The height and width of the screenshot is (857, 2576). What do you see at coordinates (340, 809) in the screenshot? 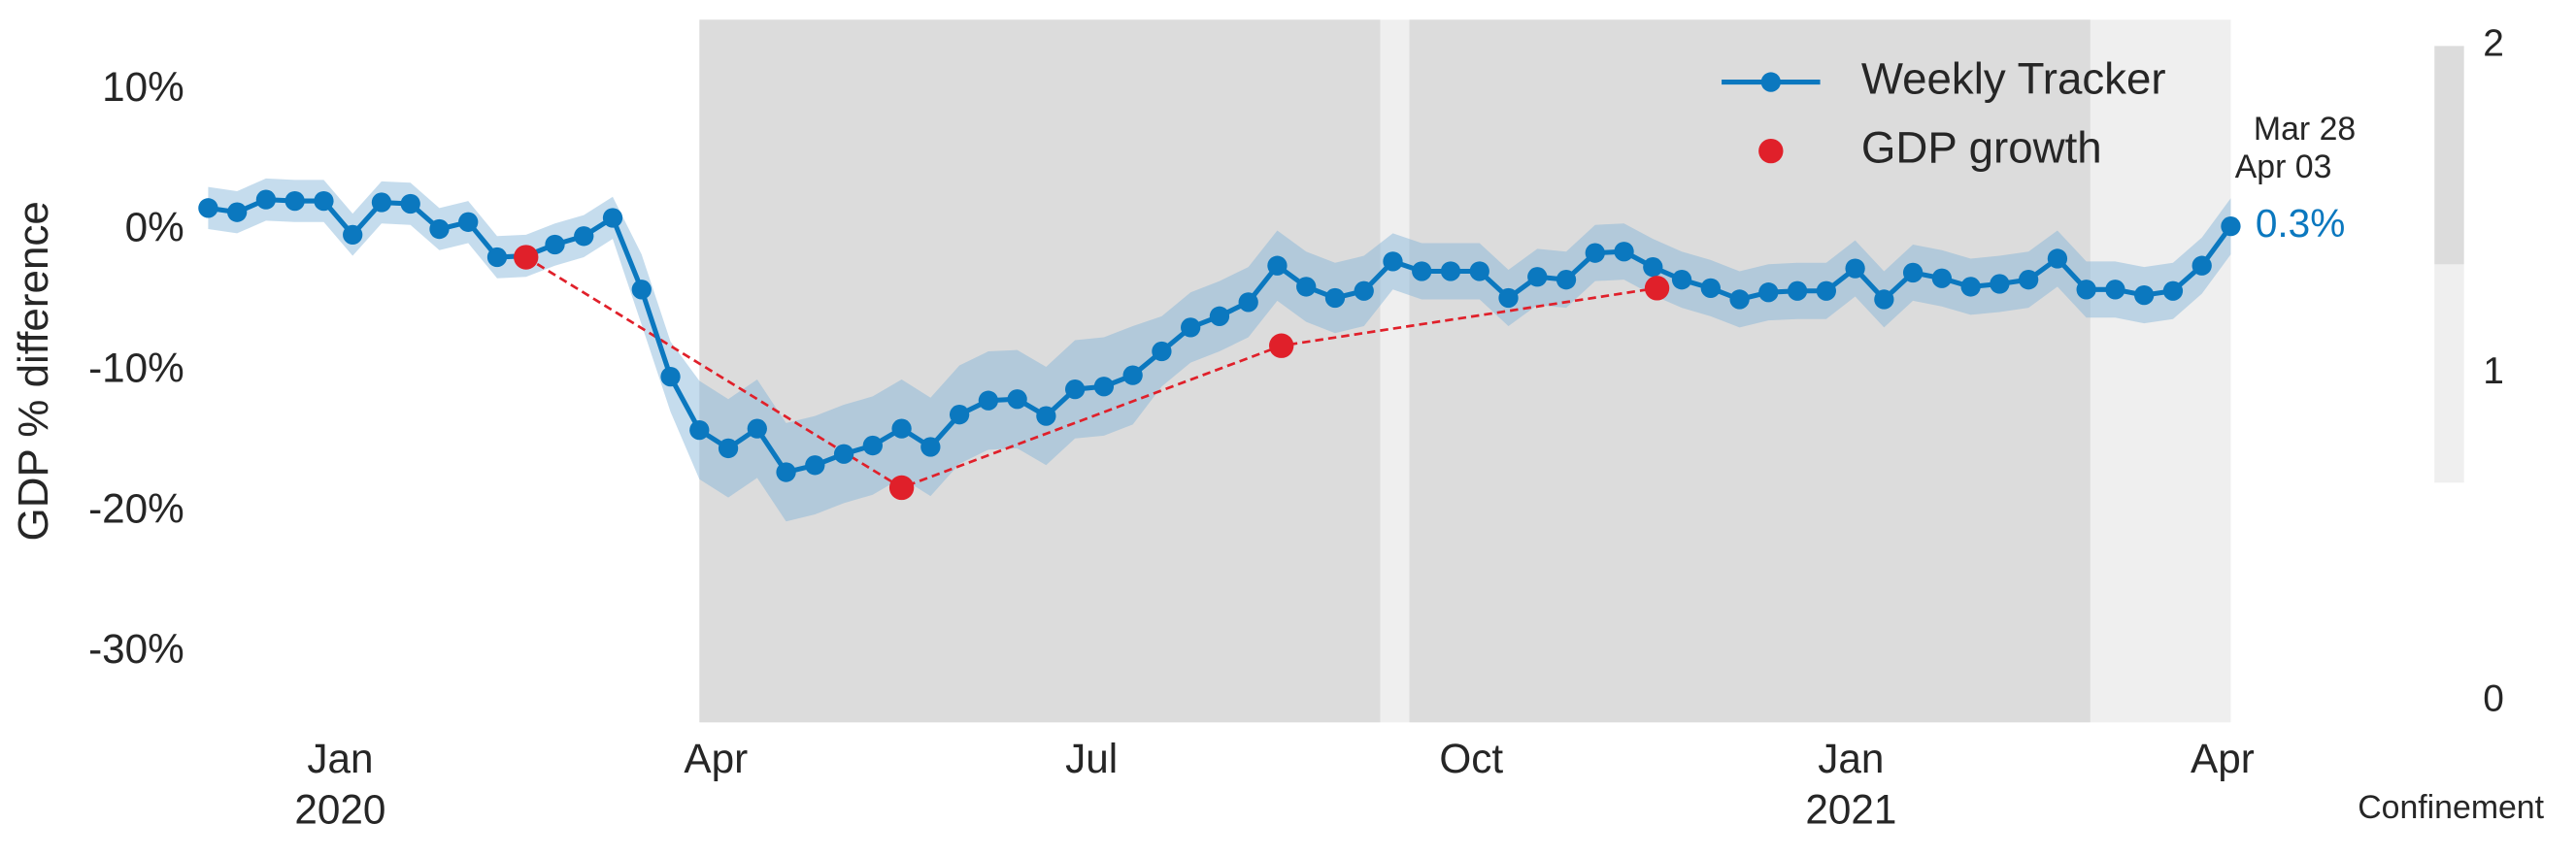
I see `x-year-label: 2020` at bounding box center [340, 809].